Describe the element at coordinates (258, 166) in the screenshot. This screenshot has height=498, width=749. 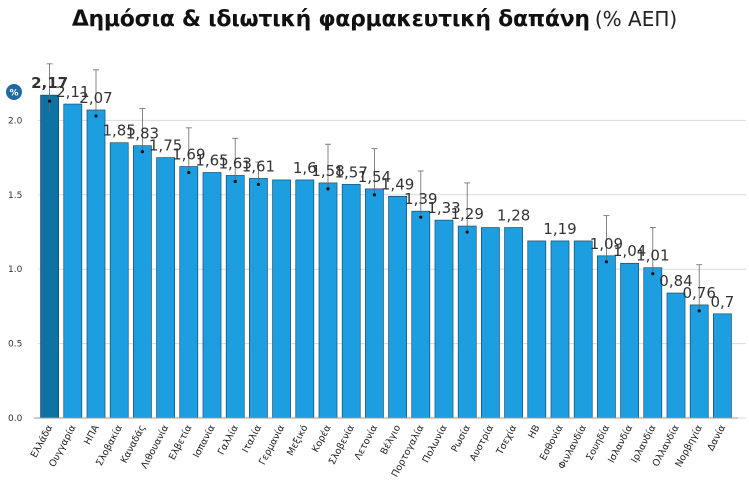
I see `data-label: 1,61` at that location.